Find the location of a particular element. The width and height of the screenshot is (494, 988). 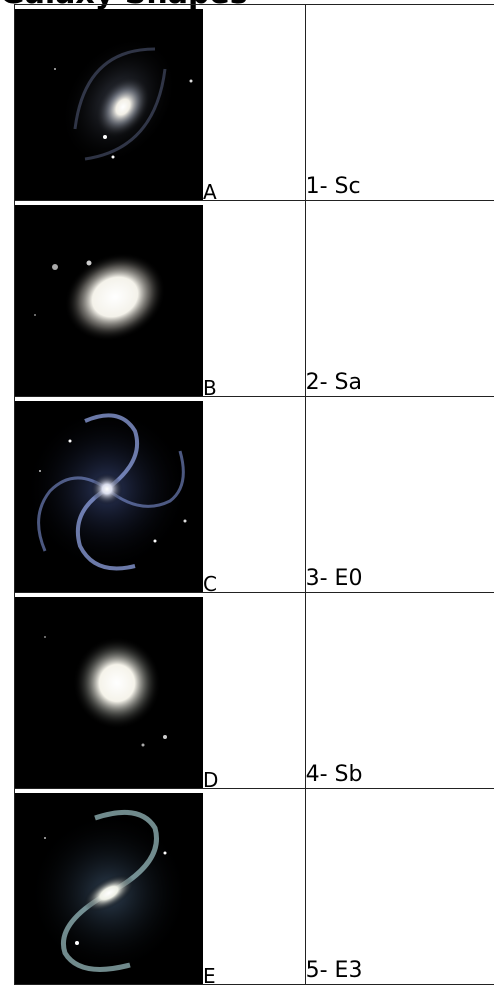

label-cell: 3- E0 is located at coordinates (399, 495).